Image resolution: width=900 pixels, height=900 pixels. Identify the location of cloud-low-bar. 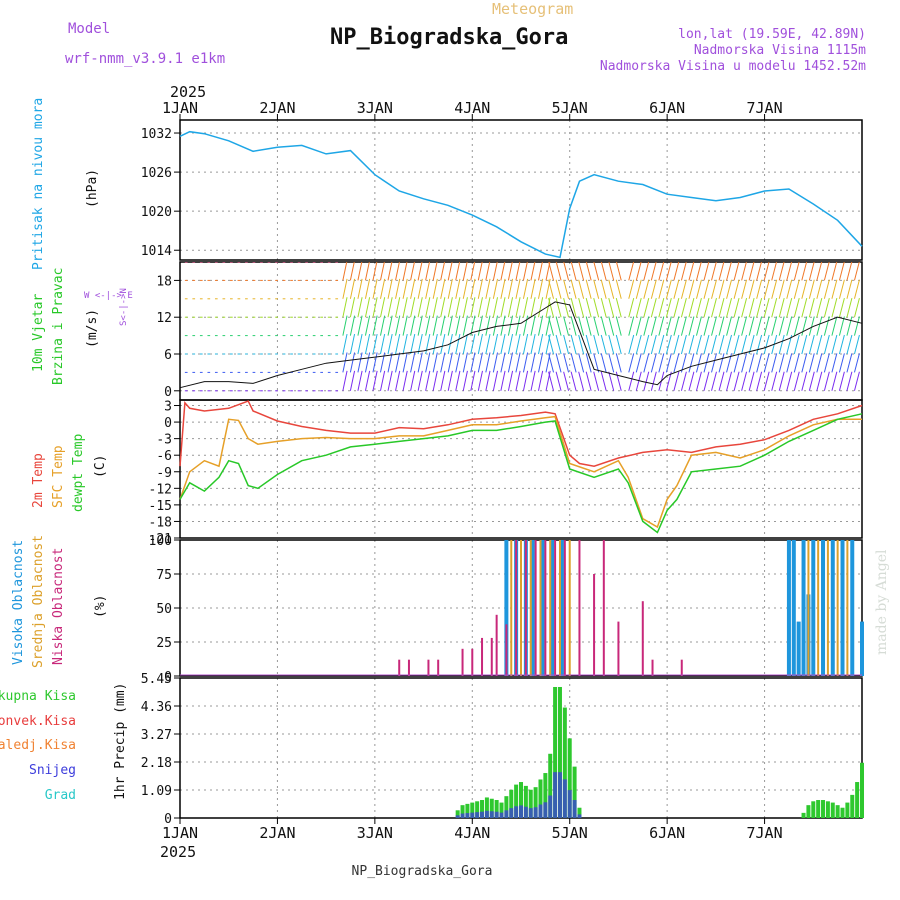
(618, 648).